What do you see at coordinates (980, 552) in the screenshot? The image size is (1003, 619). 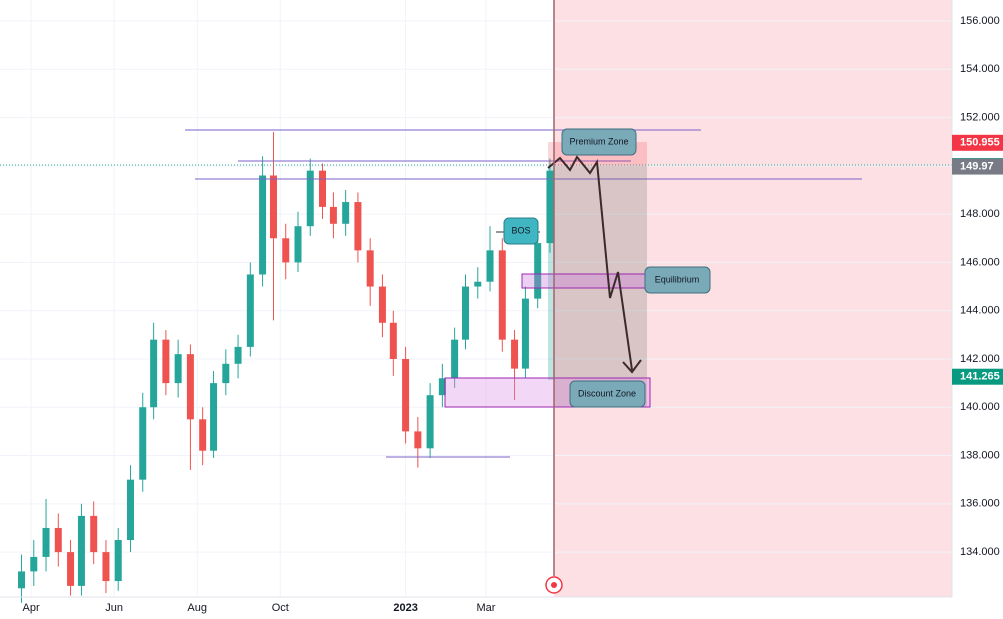 I see `y-tick-label: 134.000` at bounding box center [980, 552].